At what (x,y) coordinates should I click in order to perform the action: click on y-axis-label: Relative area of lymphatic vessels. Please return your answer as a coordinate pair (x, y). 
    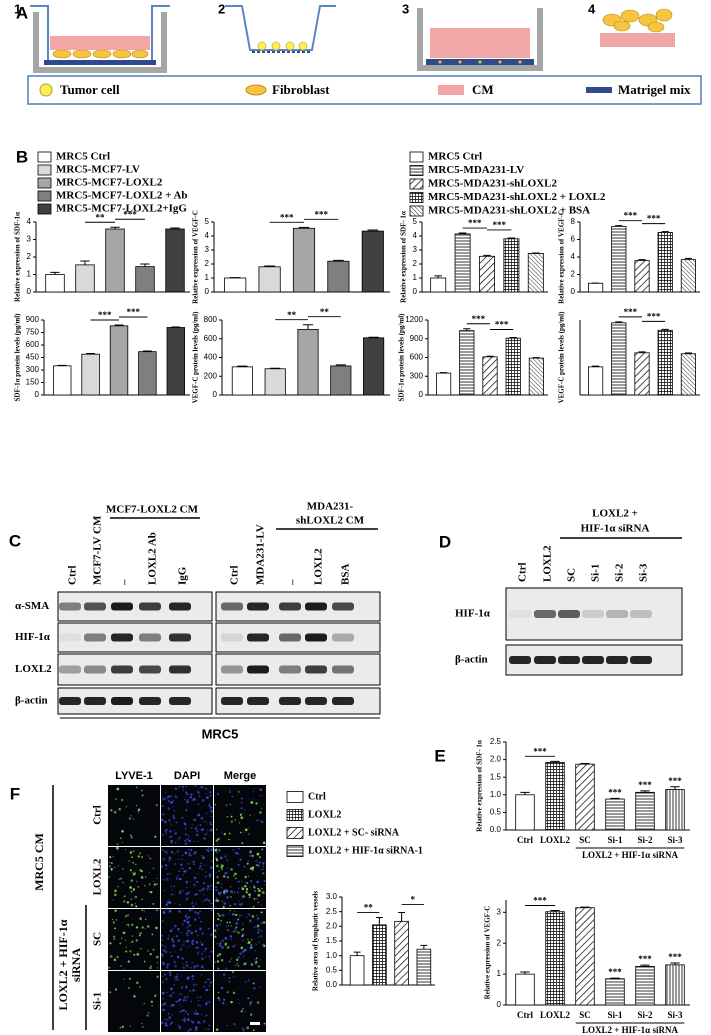
    Looking at the image, I should click on (316, 941).